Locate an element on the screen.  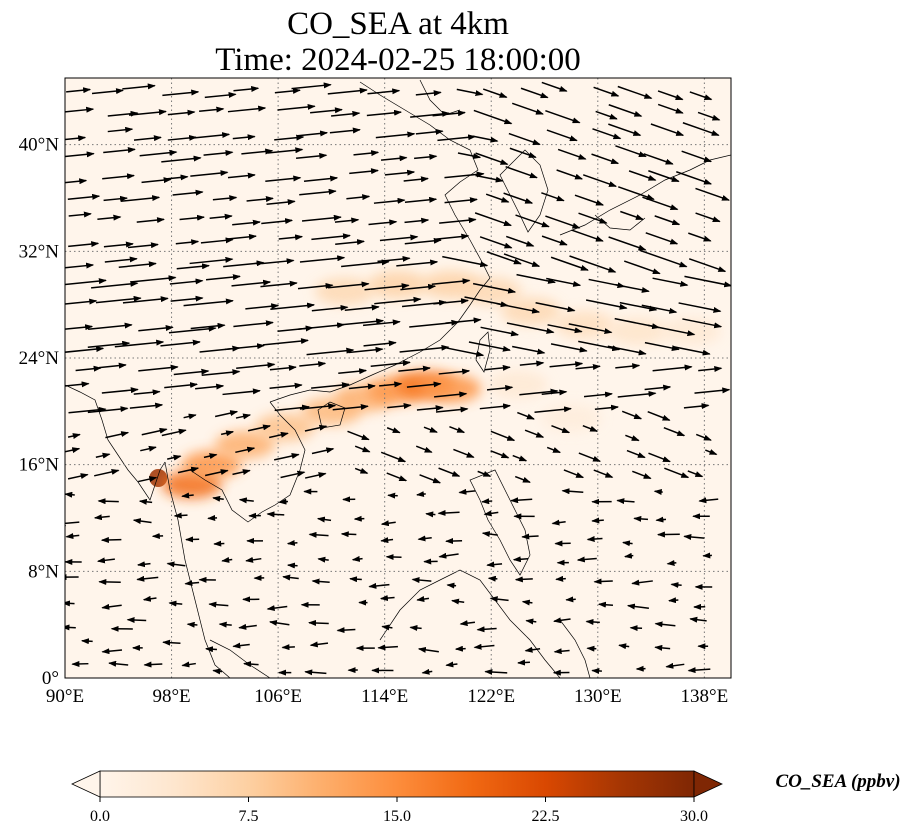
colorbar-label: CO_SEA (ppbv) is located at coordinates (837, 781).